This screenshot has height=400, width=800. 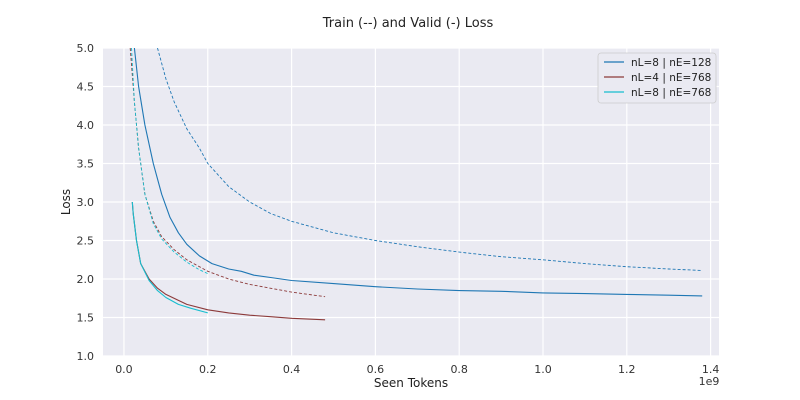 What do you see at coordinates (627, 369) in the screenshot?
I see `x-tick-label: 1.2` at bounding box center [627, 369].